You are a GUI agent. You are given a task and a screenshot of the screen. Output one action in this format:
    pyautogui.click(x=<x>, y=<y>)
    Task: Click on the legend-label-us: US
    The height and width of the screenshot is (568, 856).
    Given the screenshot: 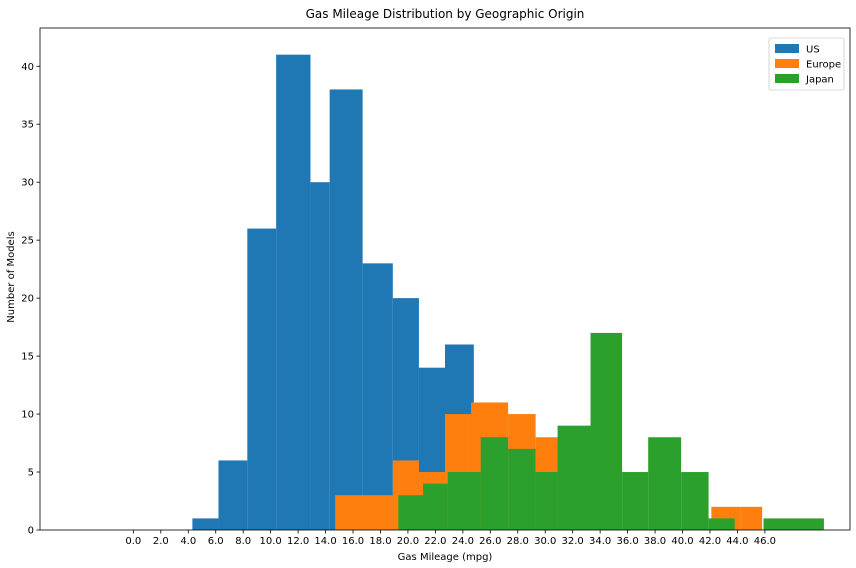 What is the action you would take?
    pyautogui.click(x=813, y=50)
    